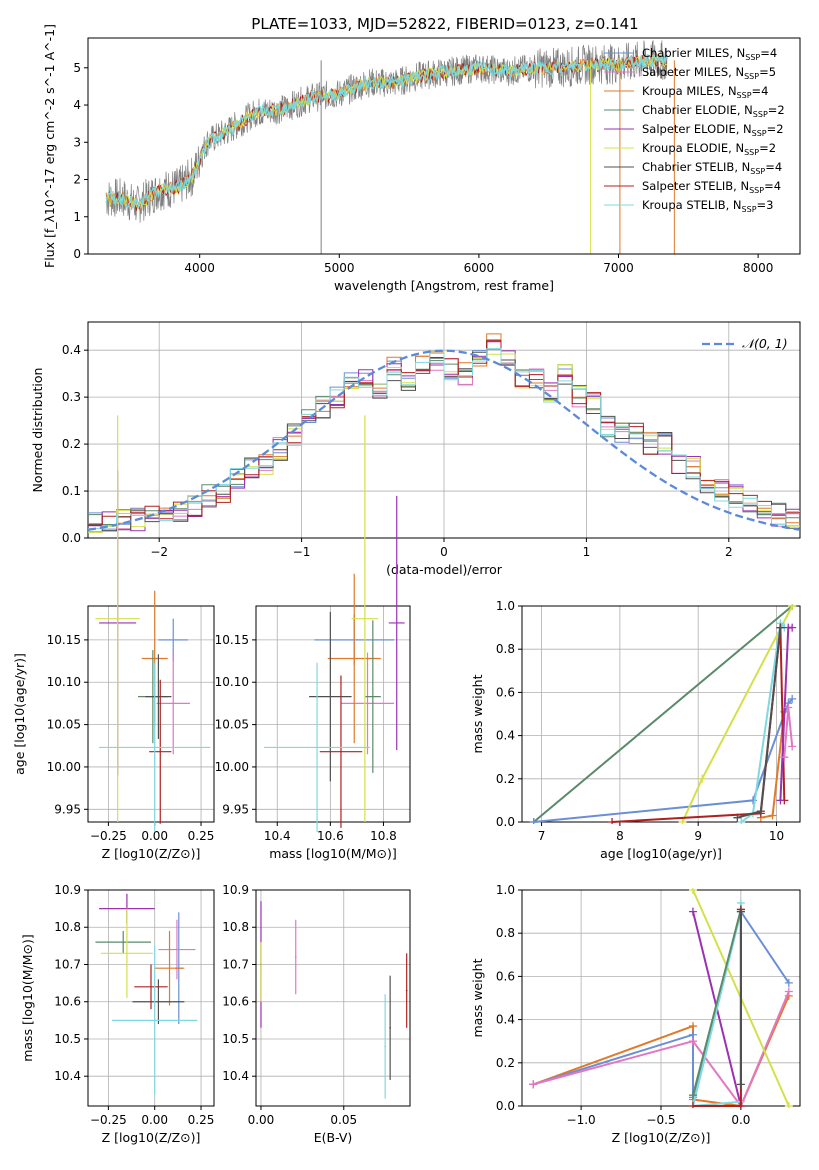 This screenshot has height=1170, width=819. Describe the element at coordinates (740, 1120) in the screenshot. I see `x-tick-label: 0.0` at that location.